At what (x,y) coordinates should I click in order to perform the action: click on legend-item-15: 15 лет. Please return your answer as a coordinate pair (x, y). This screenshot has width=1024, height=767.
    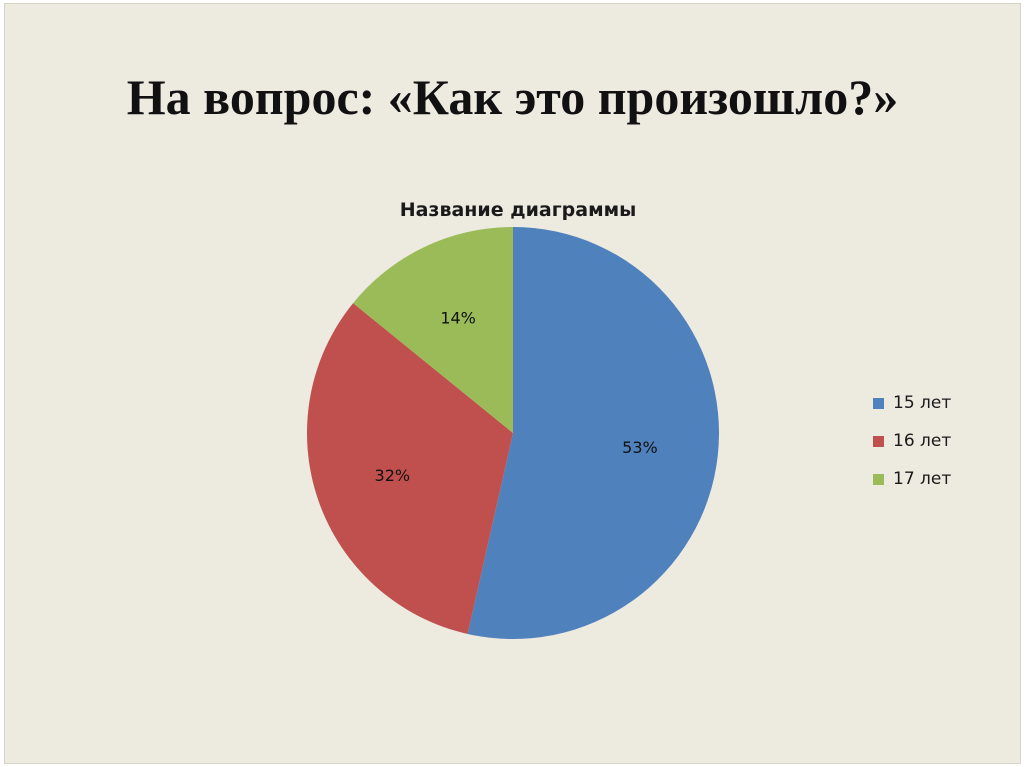
    Looking at the image, I should click on (912, 403).